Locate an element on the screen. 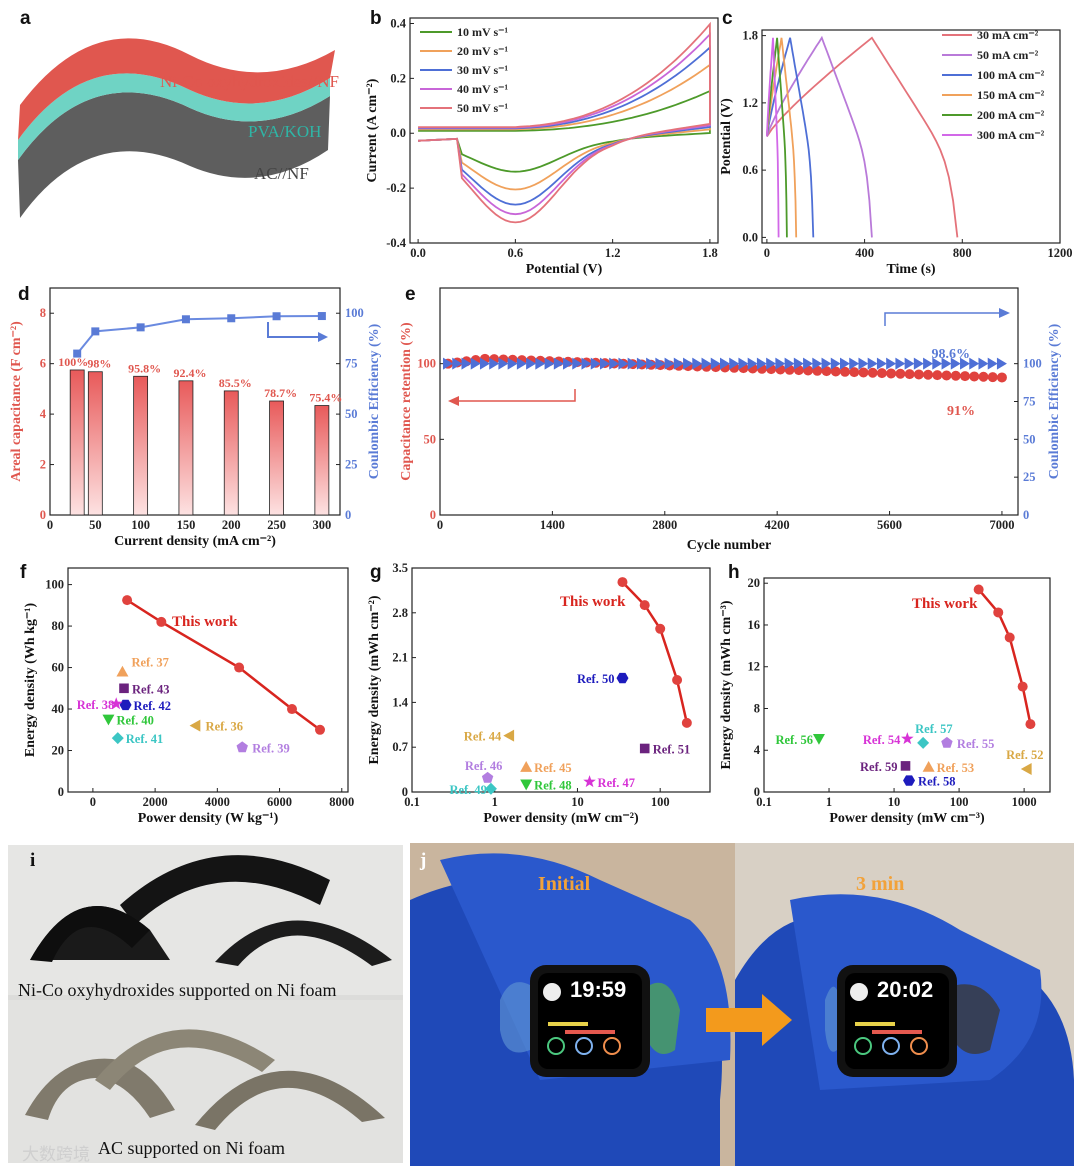 The height and width of the screenshot is (1172, 1080). efficiency-line is located at coordinates (199, 335).